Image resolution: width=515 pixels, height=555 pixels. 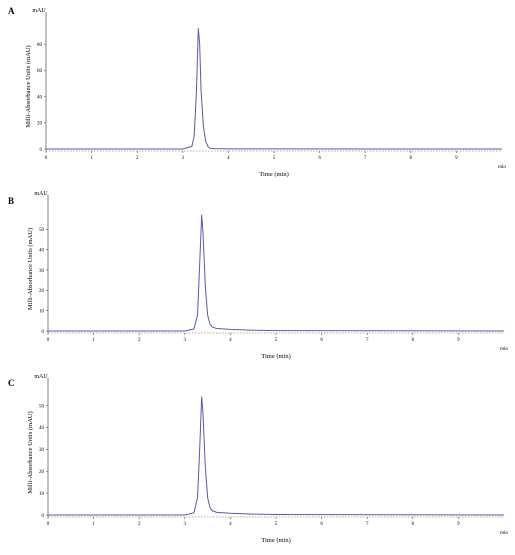 What do you see at coordinates (11, 11) in the screenshot?
I see `panel-label: A` at bounding box center [11, 11].